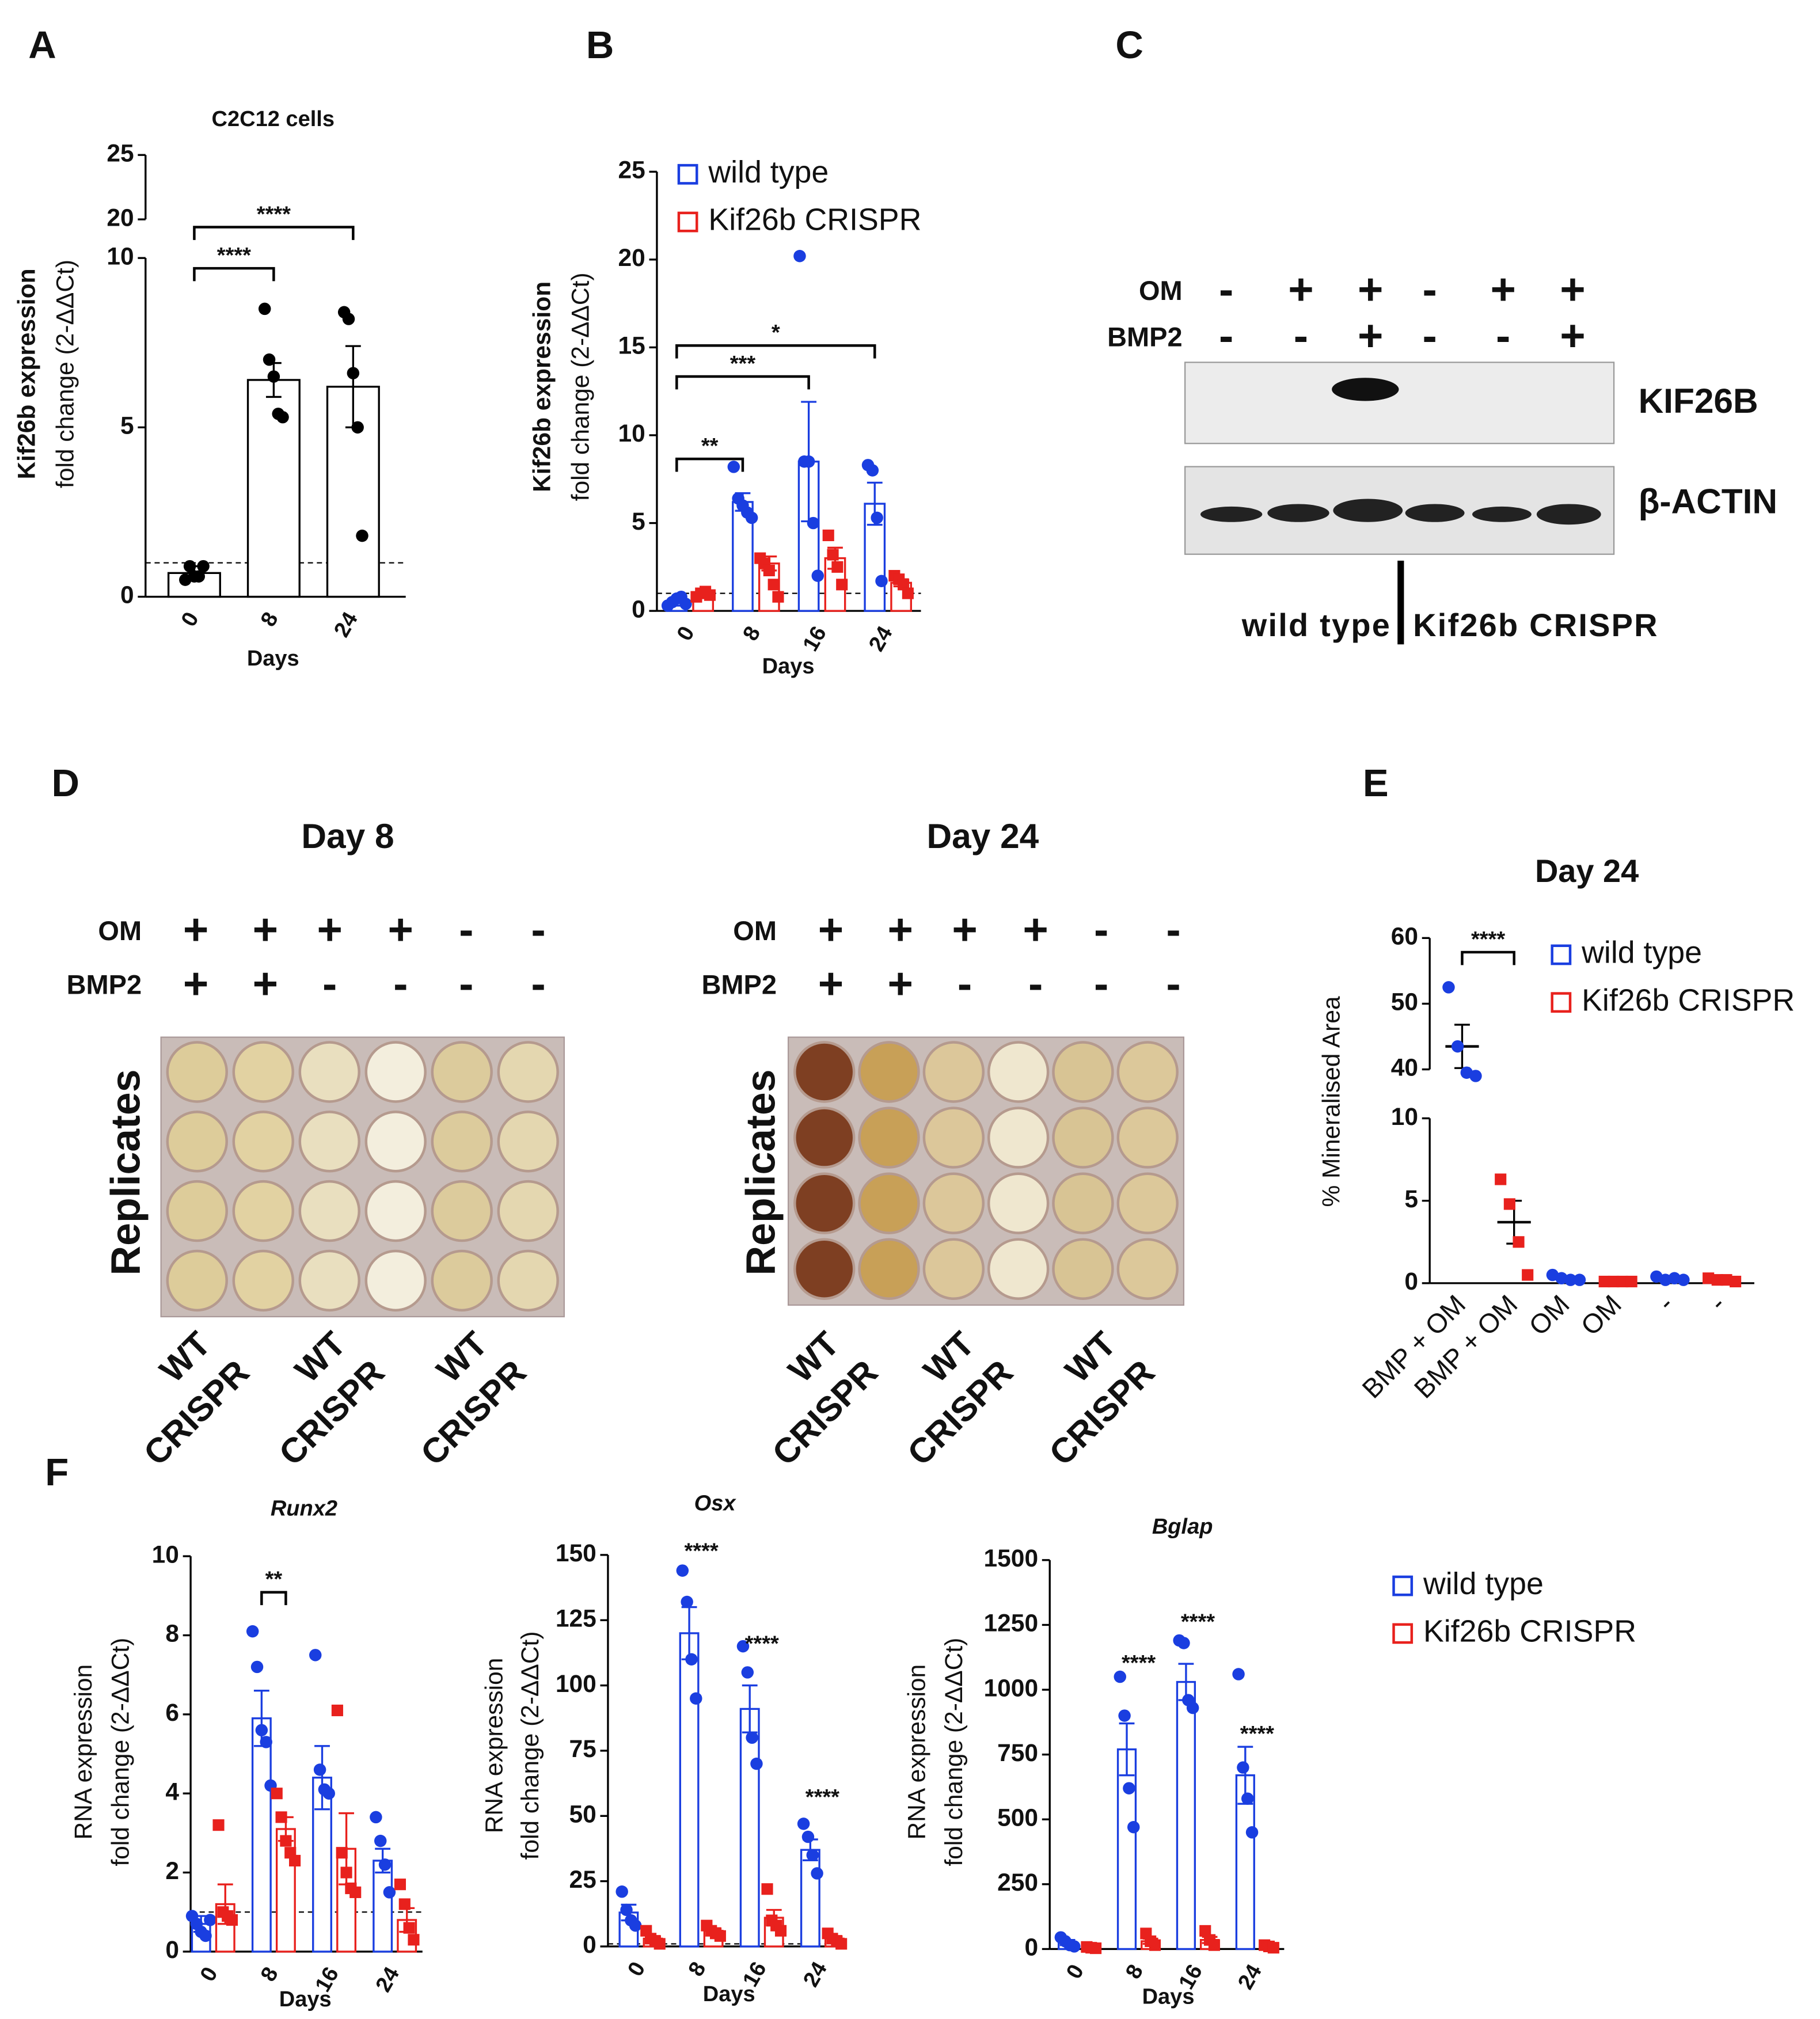 The image size is (1820, 2019). I want to click on side-label: Replicates, so click(761, 1172).